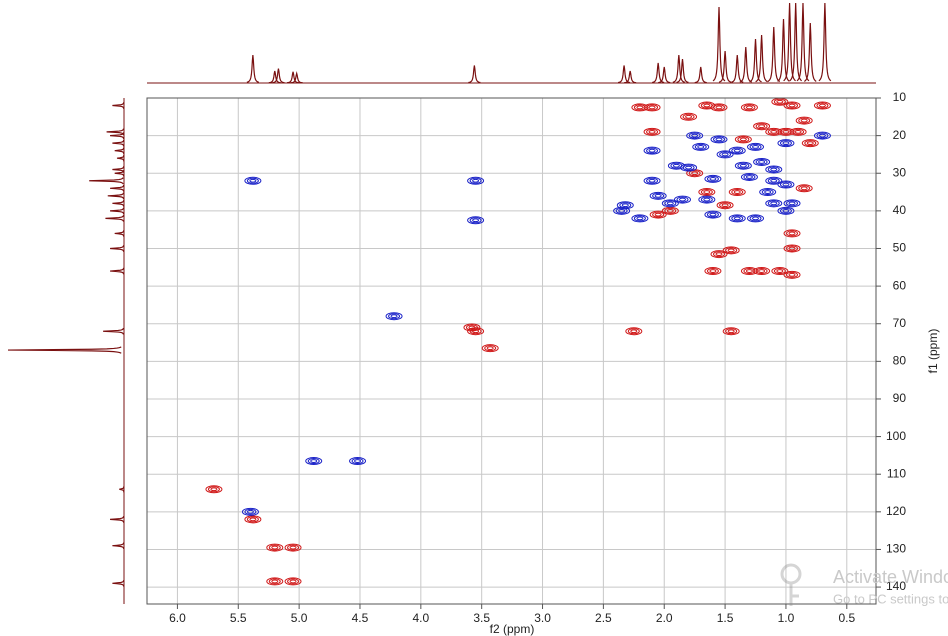 The width and height of the screenshot is (948, 636). What do you see at coordinates (791, 584) in the screenshot?
I see `activate-icon` at bounding box center [791, 584].